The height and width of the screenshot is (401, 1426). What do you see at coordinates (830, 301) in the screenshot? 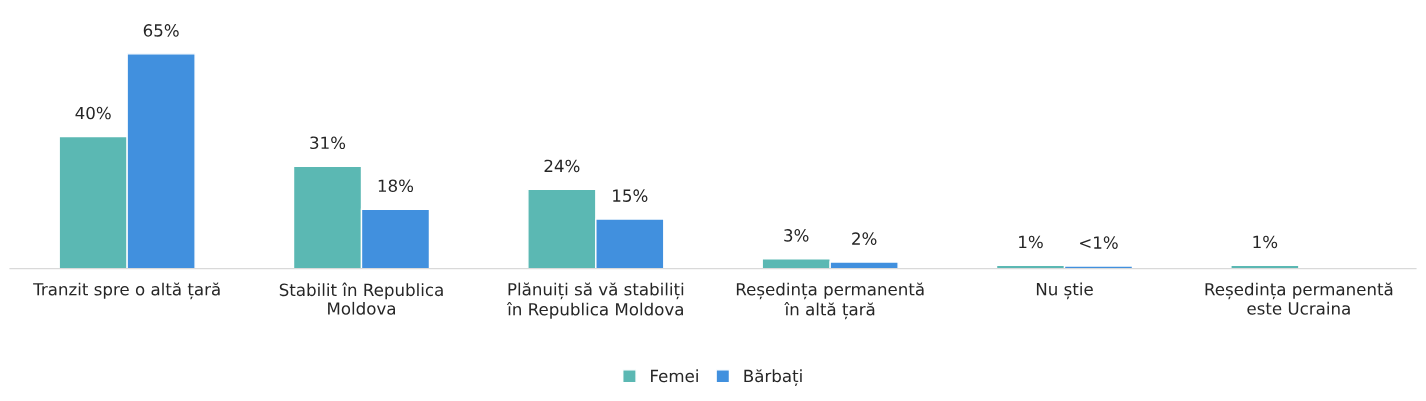
I see `x-tick-label: Reședința permanentă în altă țară` at bounding box center [830, 301].